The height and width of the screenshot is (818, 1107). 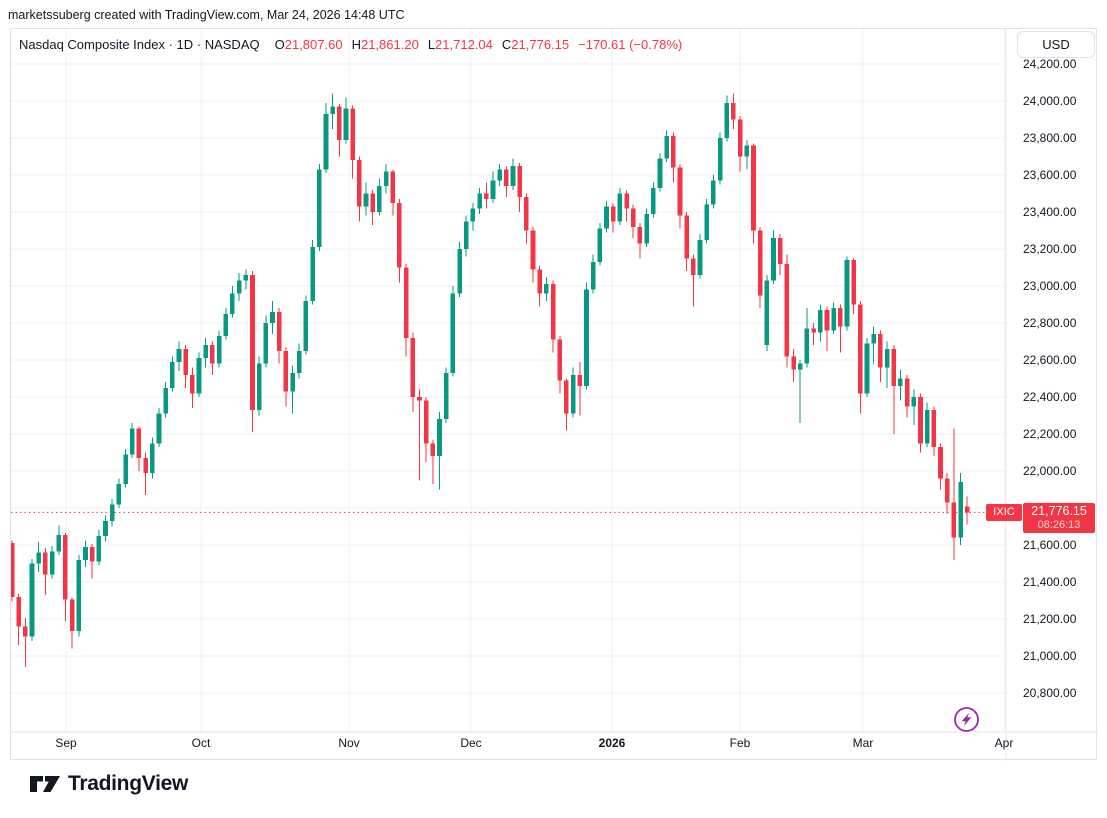 I want to click on tradingview-mark-icon, so click(x=45, y=783).